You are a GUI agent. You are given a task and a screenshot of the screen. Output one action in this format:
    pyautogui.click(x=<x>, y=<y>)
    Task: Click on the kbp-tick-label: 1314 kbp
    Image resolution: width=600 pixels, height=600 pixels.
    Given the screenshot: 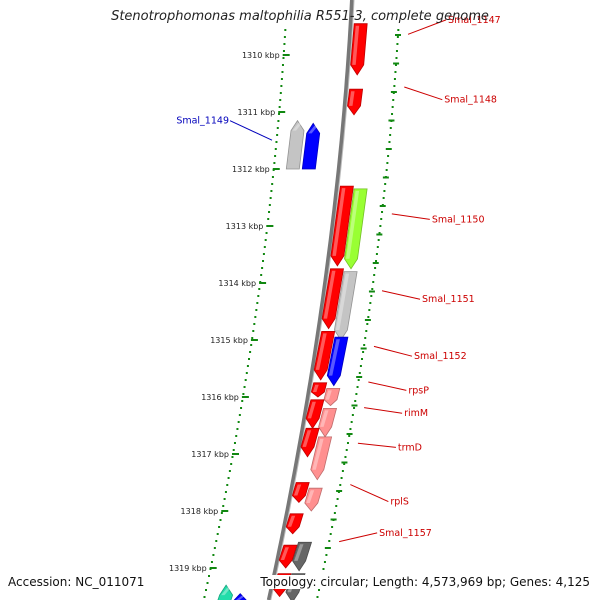 What is the action you would take?
    pyautogui.click(x=237, y=283)
    